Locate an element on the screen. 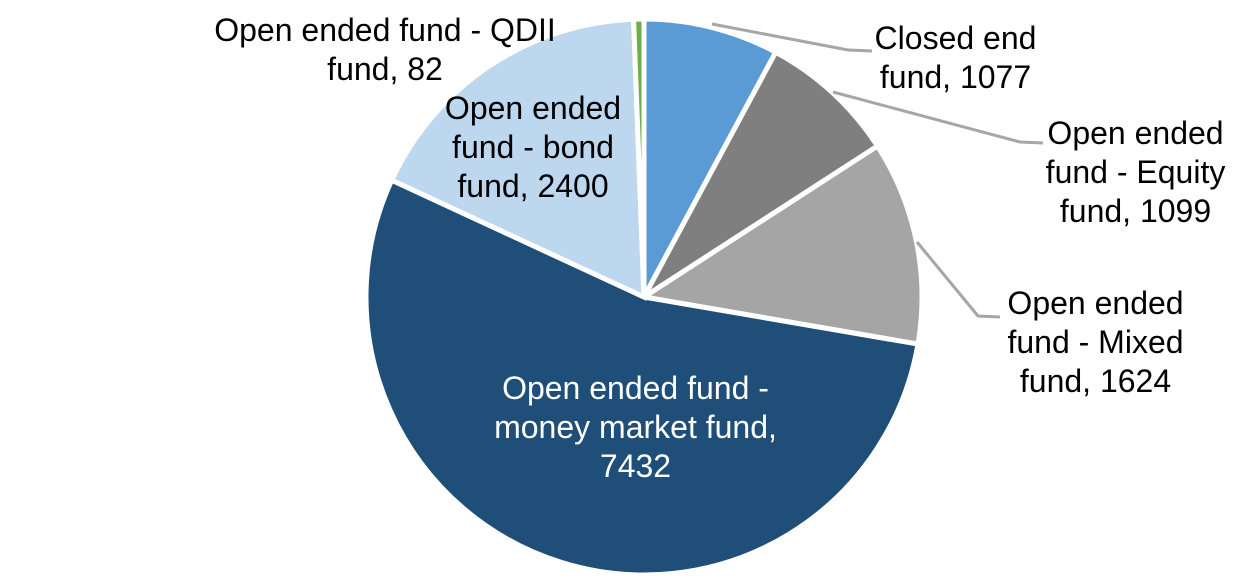  pie-slice-closed-end-fund is located at coordinates (710, 157).